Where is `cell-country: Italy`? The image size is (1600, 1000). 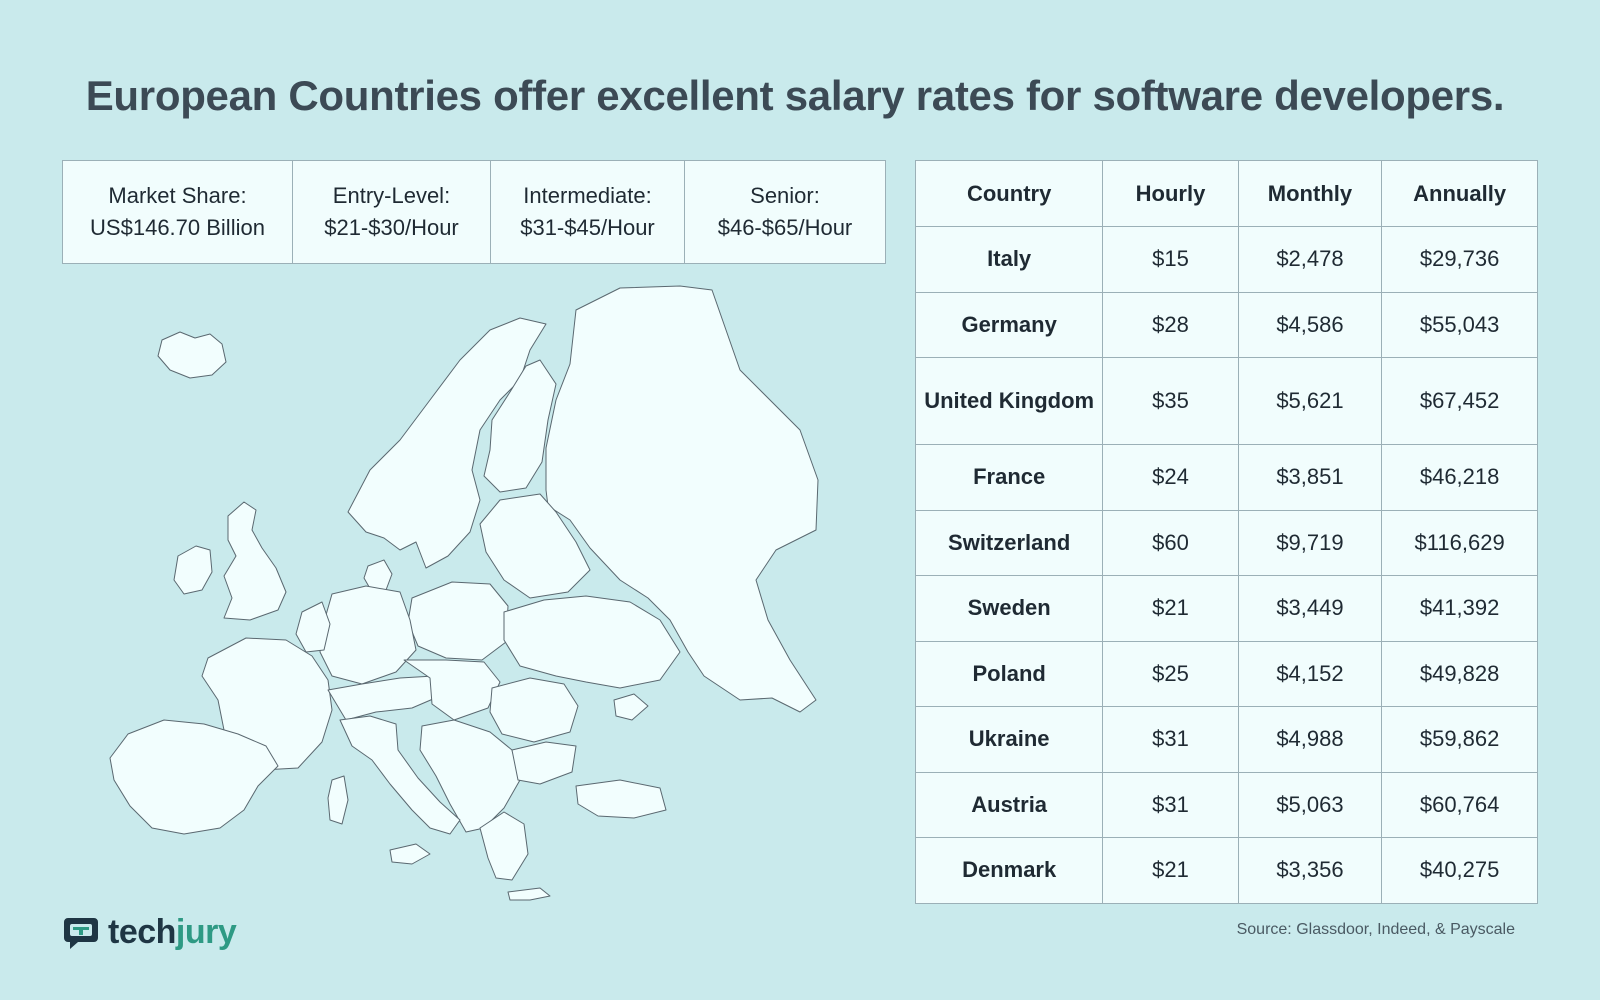
cell-country: Italy is located at coordinates (1009, 259).